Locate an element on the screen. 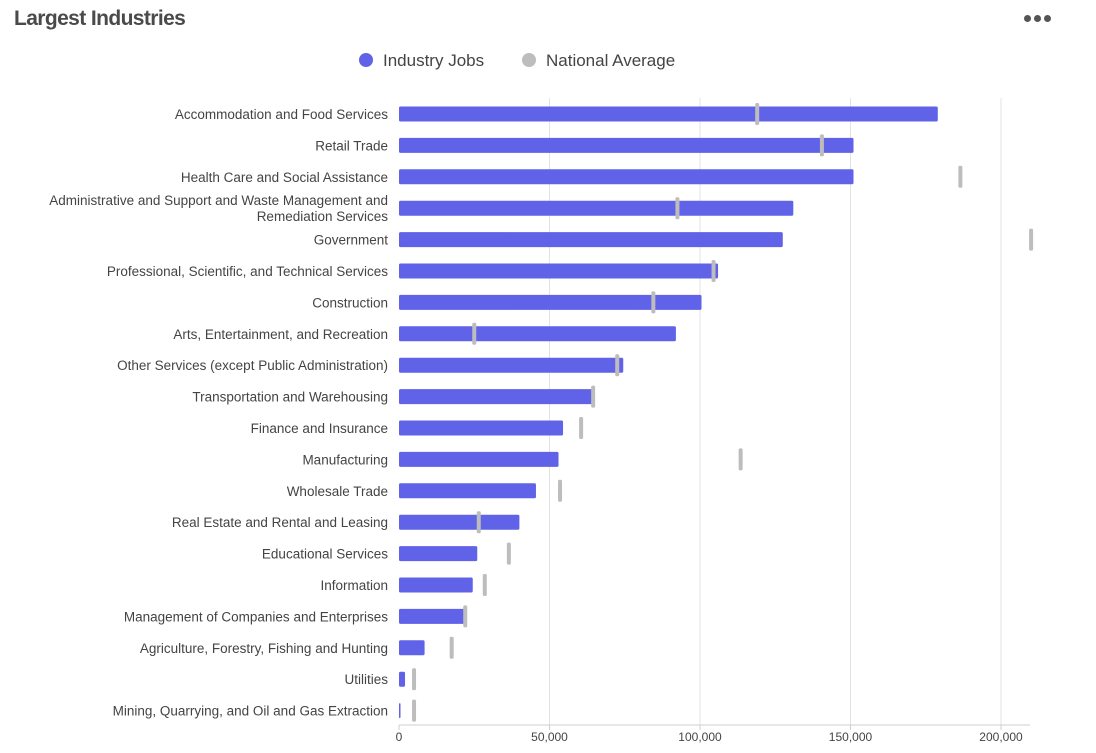 Image resolution: width=1096 pixels, height=753 pixels. legend-label: Industry Jobs is located at coordinates (433, 60).